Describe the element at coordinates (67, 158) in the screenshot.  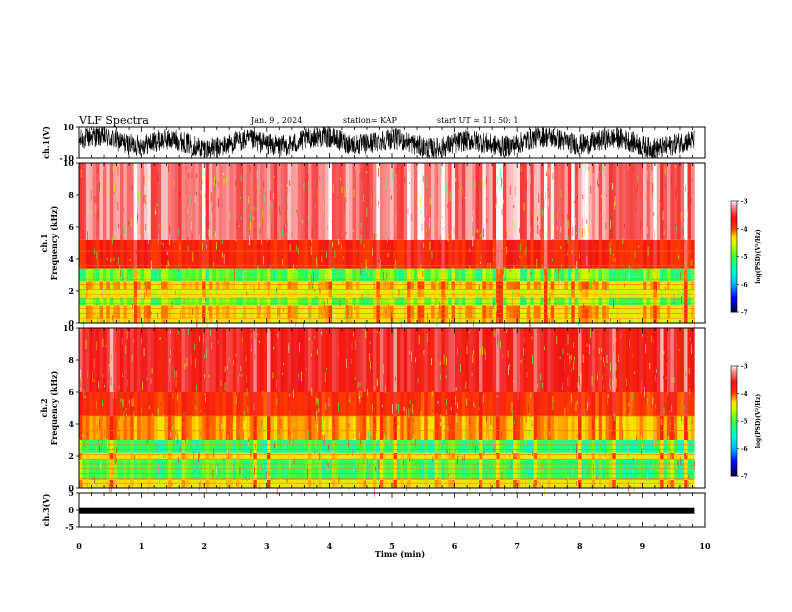
I see `ch1-ytick-label: -10` at that location.